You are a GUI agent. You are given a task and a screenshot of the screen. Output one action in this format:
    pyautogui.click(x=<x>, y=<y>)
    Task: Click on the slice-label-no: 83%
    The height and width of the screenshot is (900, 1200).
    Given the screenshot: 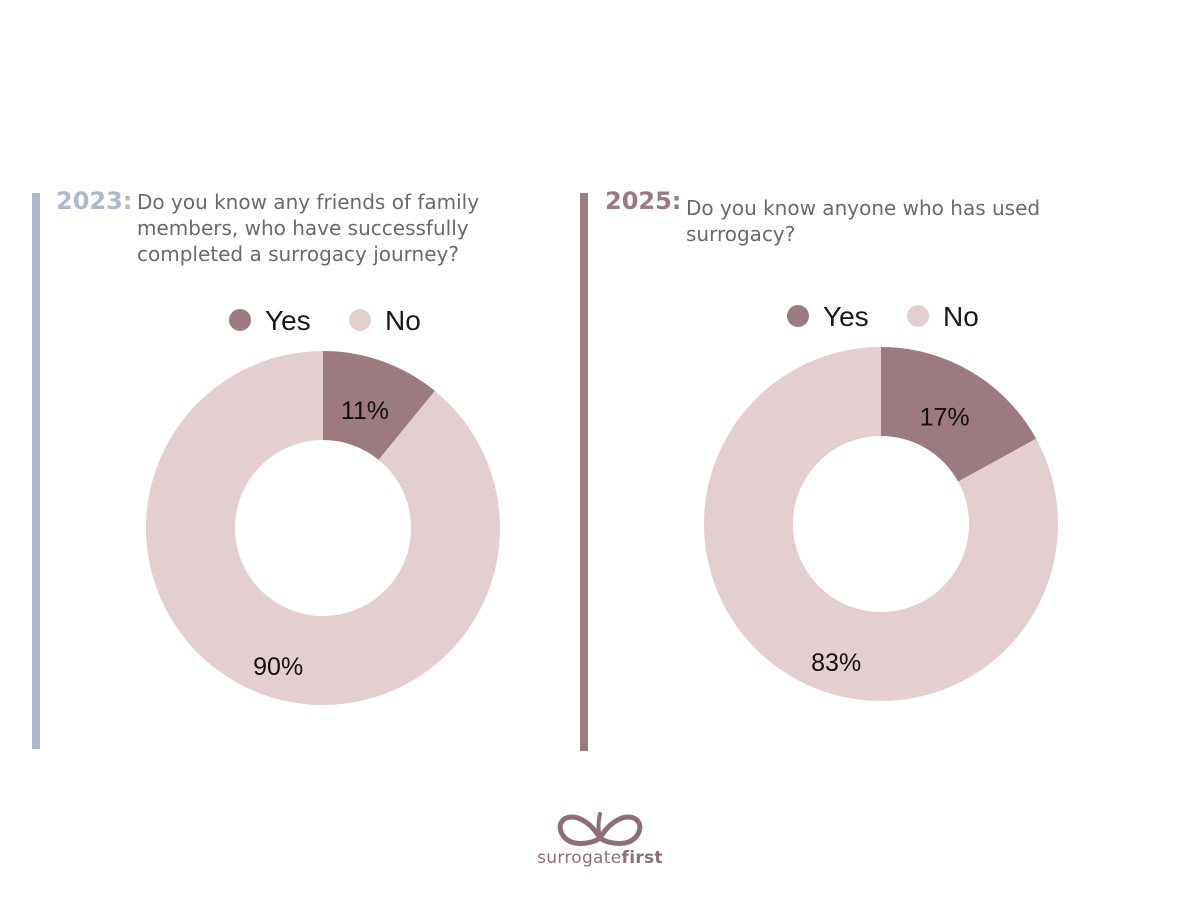 What is the action you would take?
    pyautogui.click(x=836, y=663)
    